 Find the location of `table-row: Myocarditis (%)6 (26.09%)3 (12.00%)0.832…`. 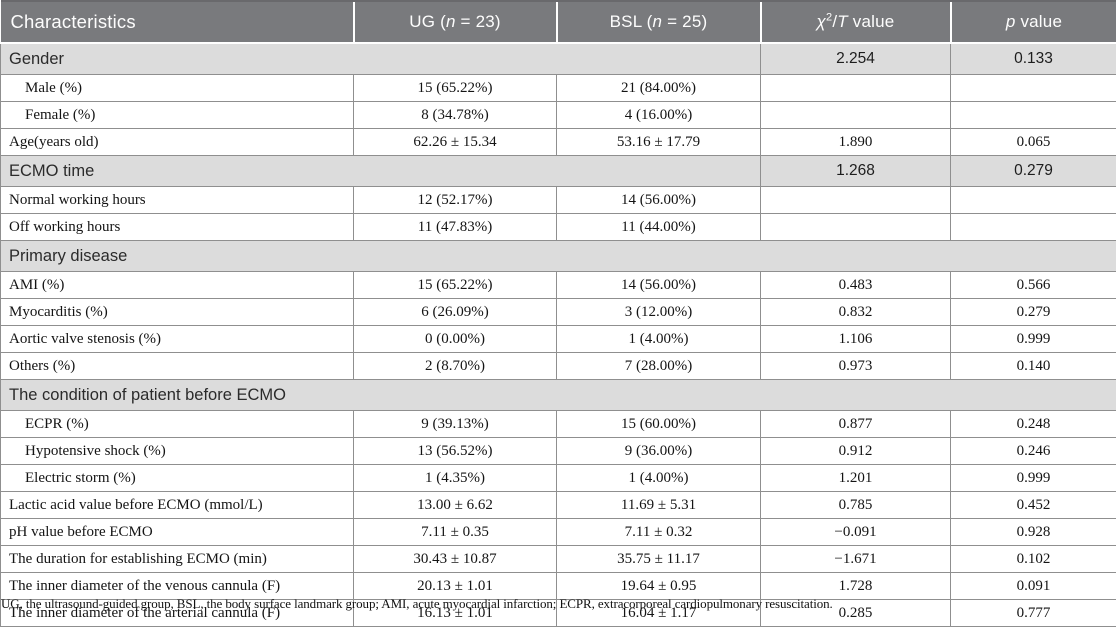

table-row: Myocarditis (%)6 (26.09%)3 (12.00%)0.832… is located at coordinates (558, 312).